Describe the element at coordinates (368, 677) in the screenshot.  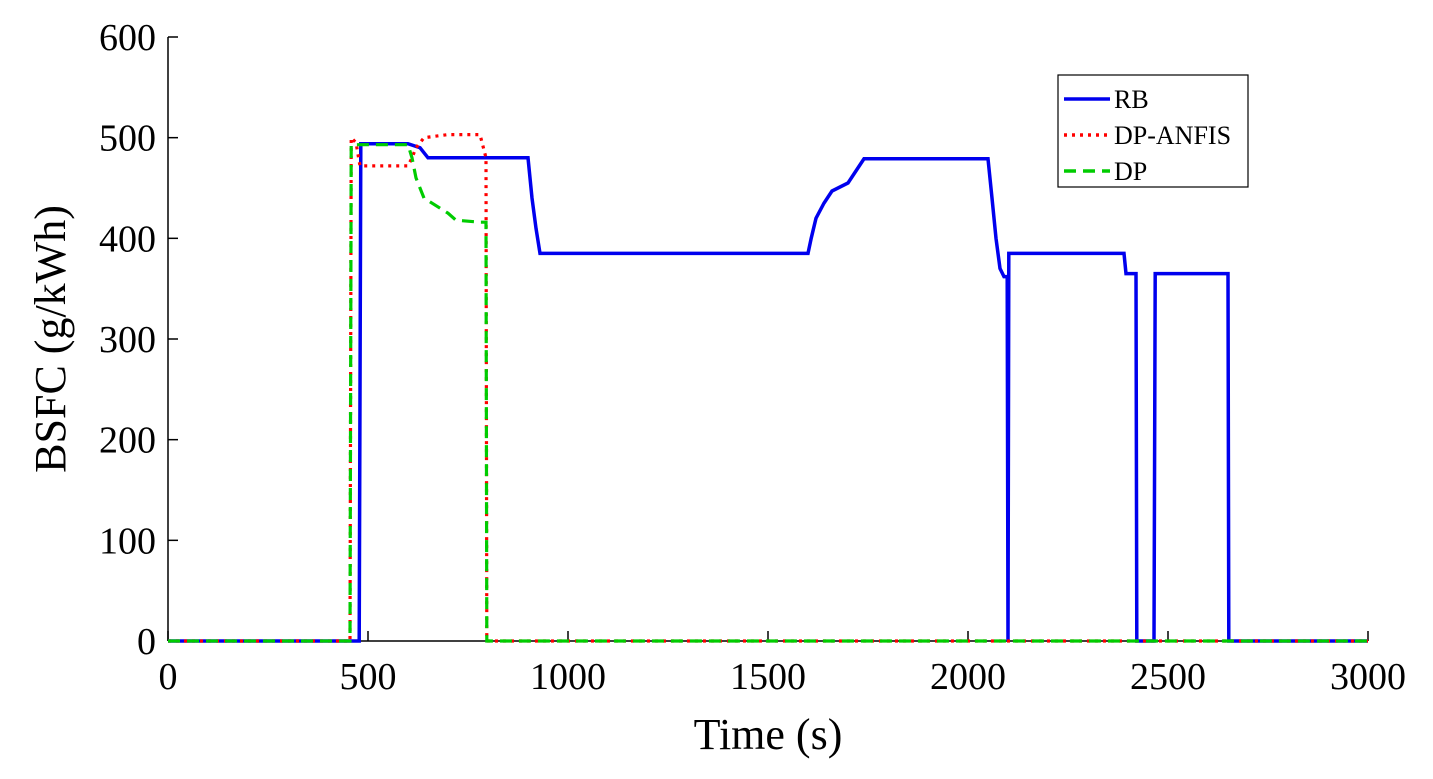
I see `x-tick-label: 500` at that location.